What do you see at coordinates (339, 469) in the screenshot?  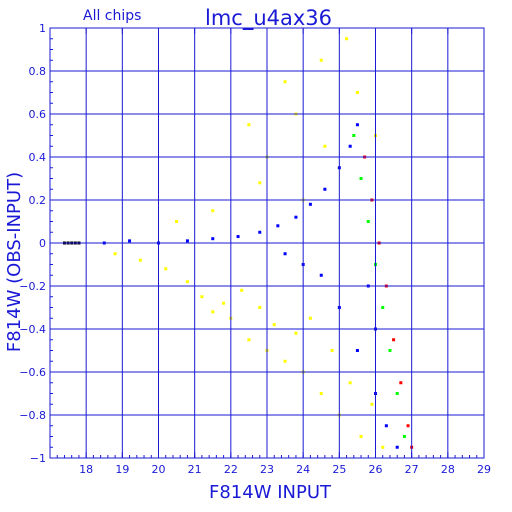 I see `x-tick-label: 25` at bounding box center [339, 469].